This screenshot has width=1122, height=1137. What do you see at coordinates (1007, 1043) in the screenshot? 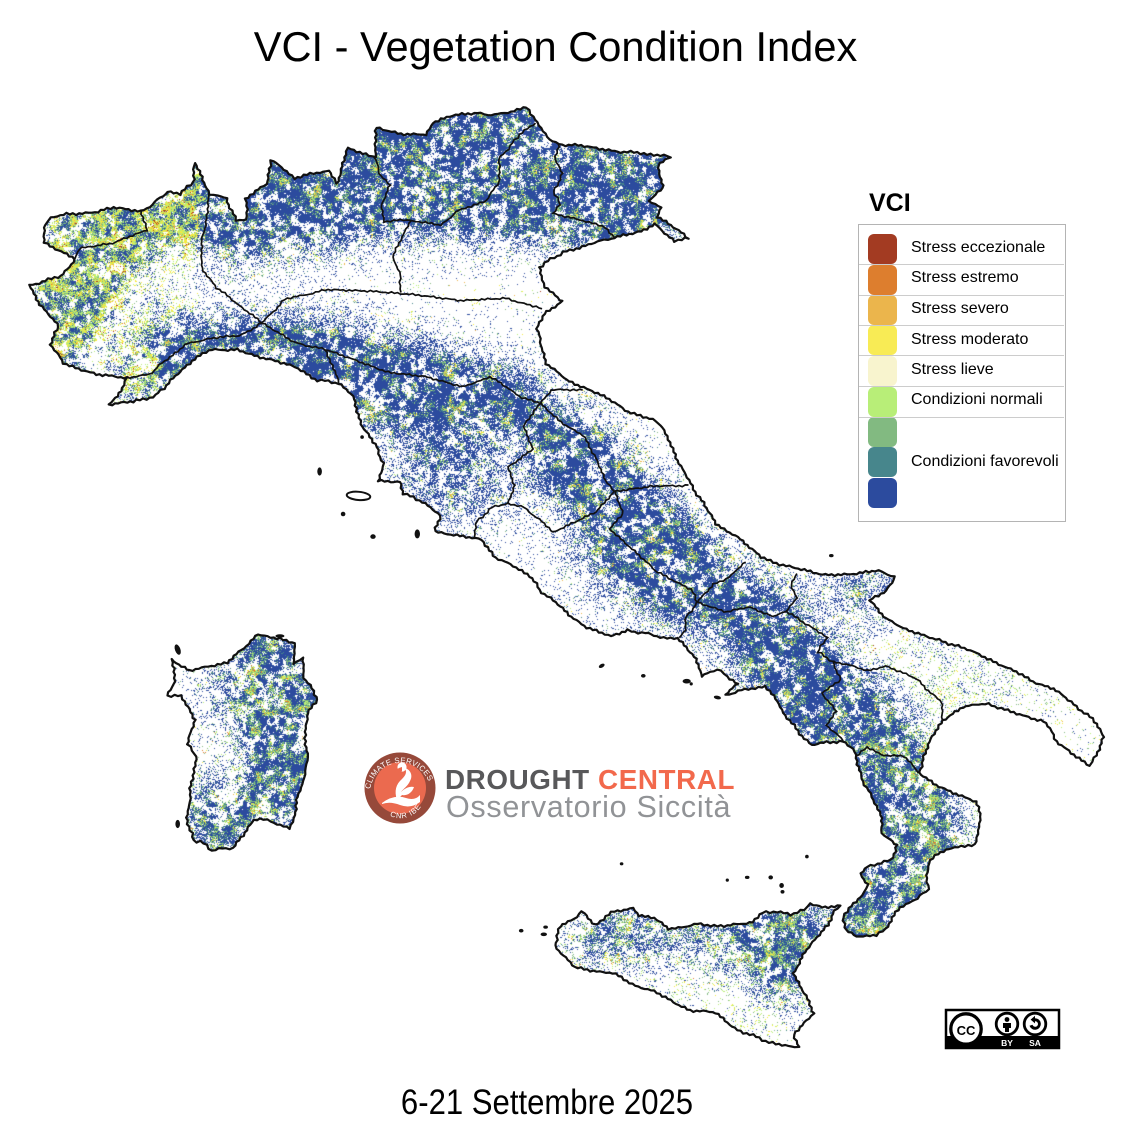
I see `svg-text: BY` at bounding box center [1007, 1043].